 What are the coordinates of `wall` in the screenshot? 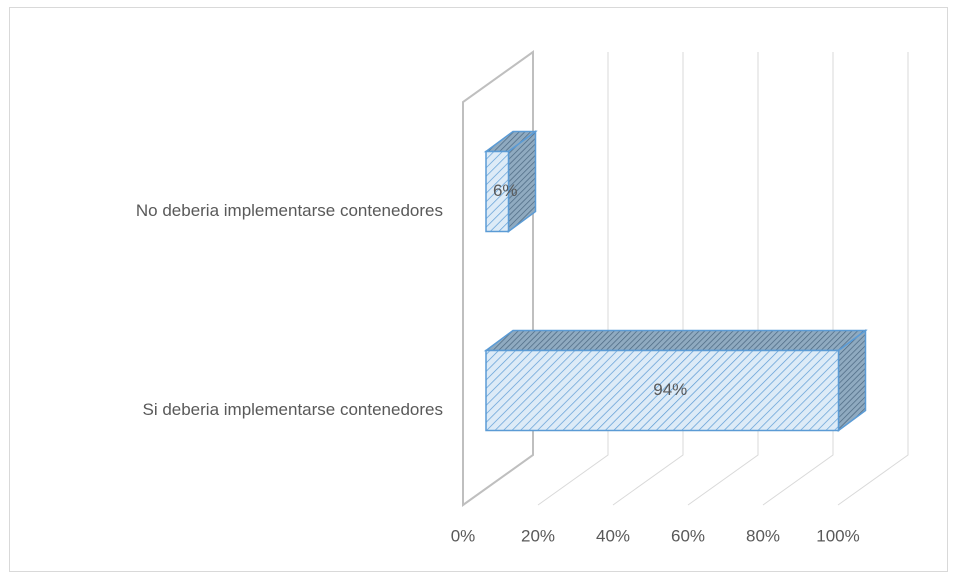 It's located at (498, 278).